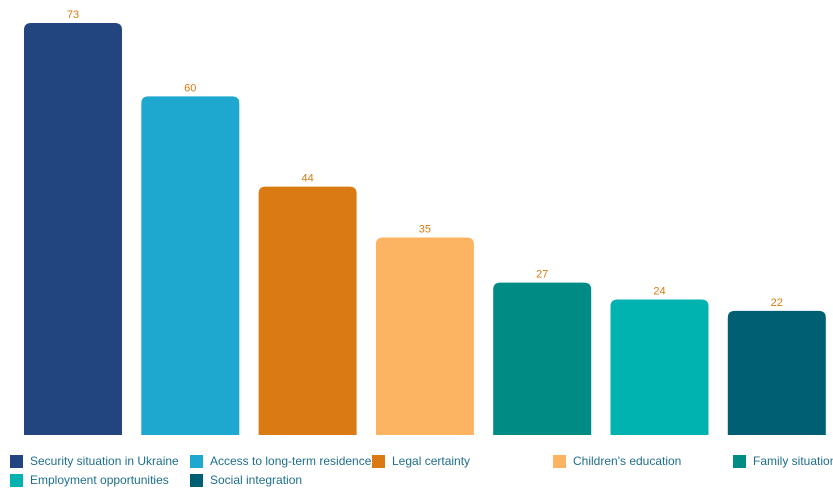 The height and width of the screenshot is (490, 833). I want to click on legend-swatch-residence, so click(196, 461).